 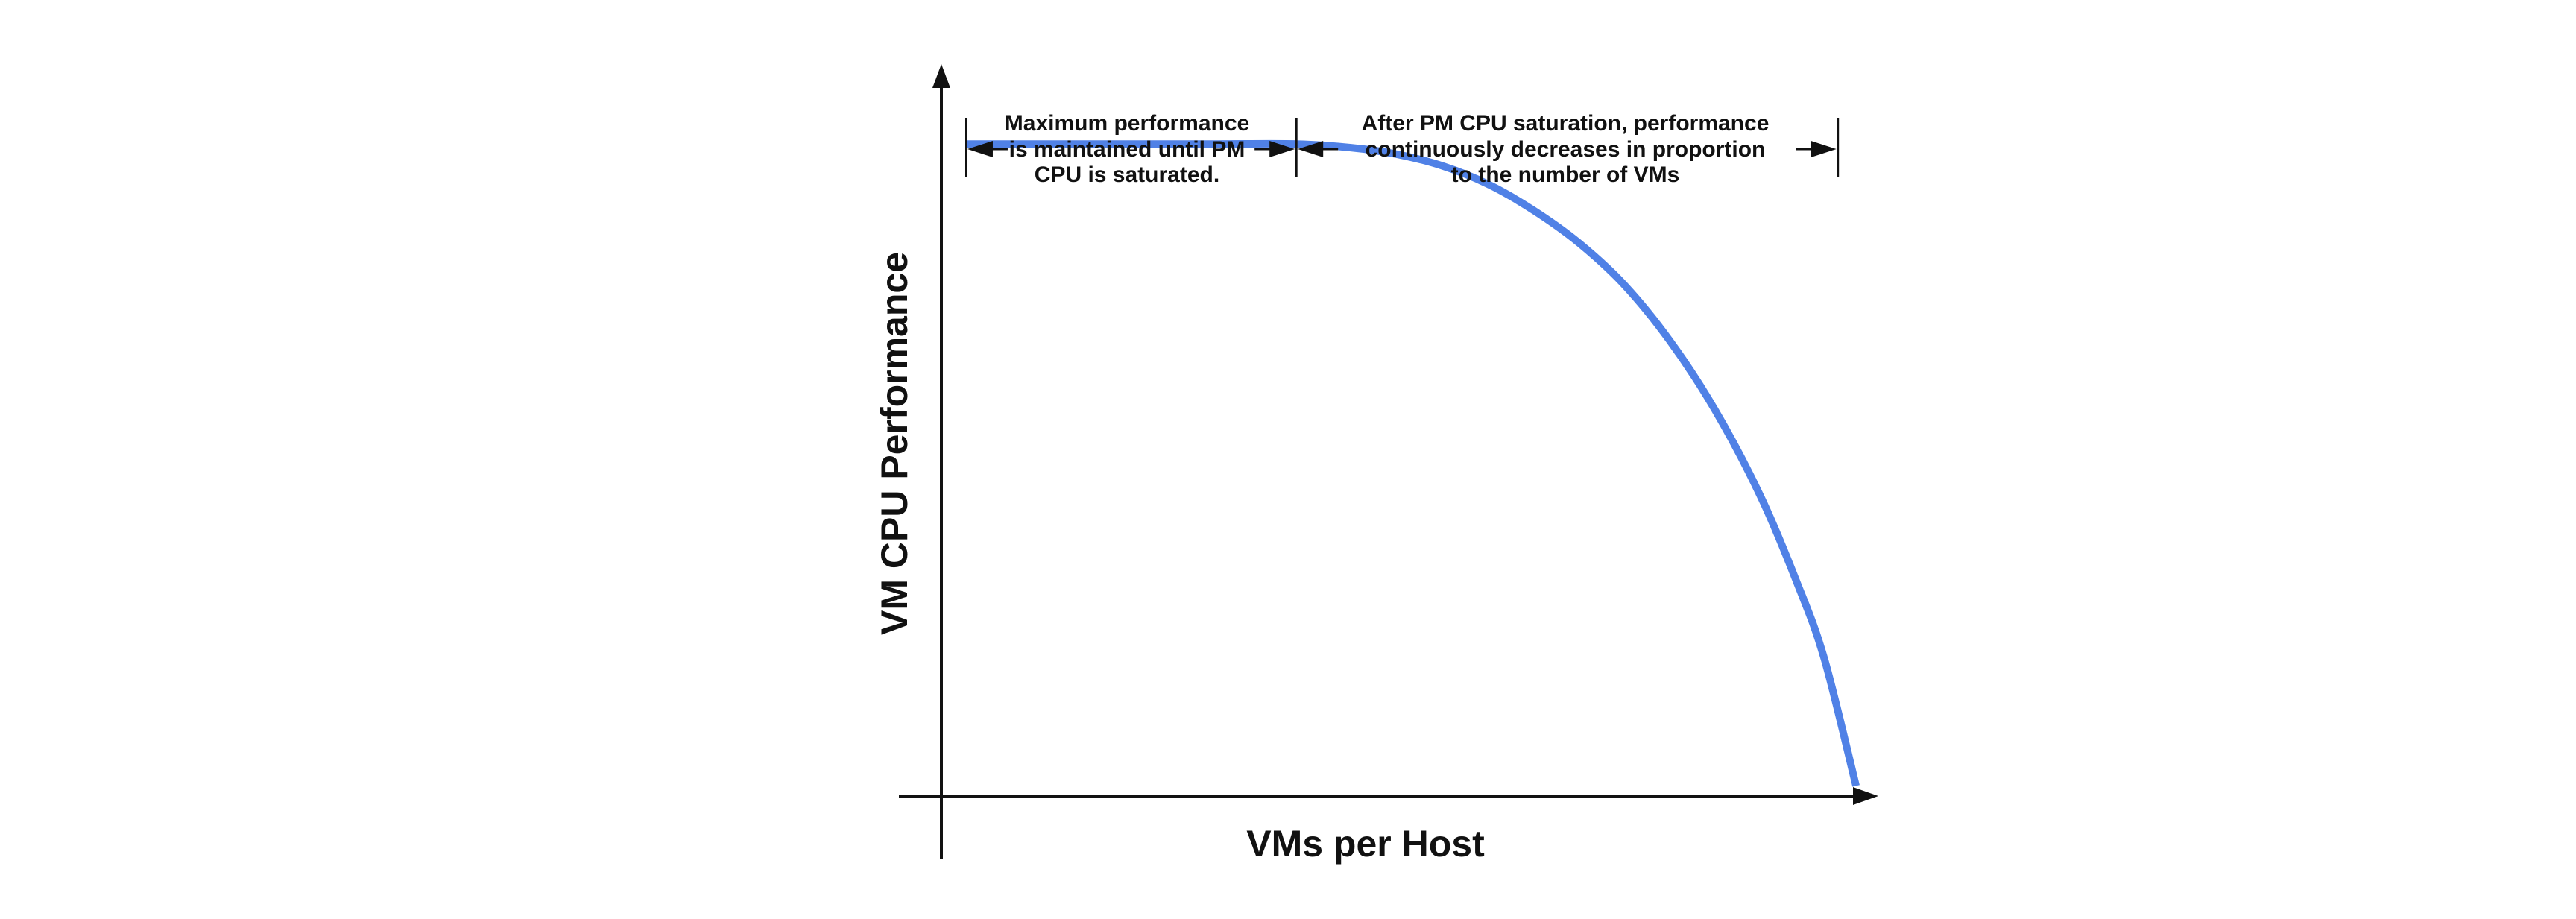 I want to click on y-axis-title: VM CPU Performance, so click(x=895, y=444).